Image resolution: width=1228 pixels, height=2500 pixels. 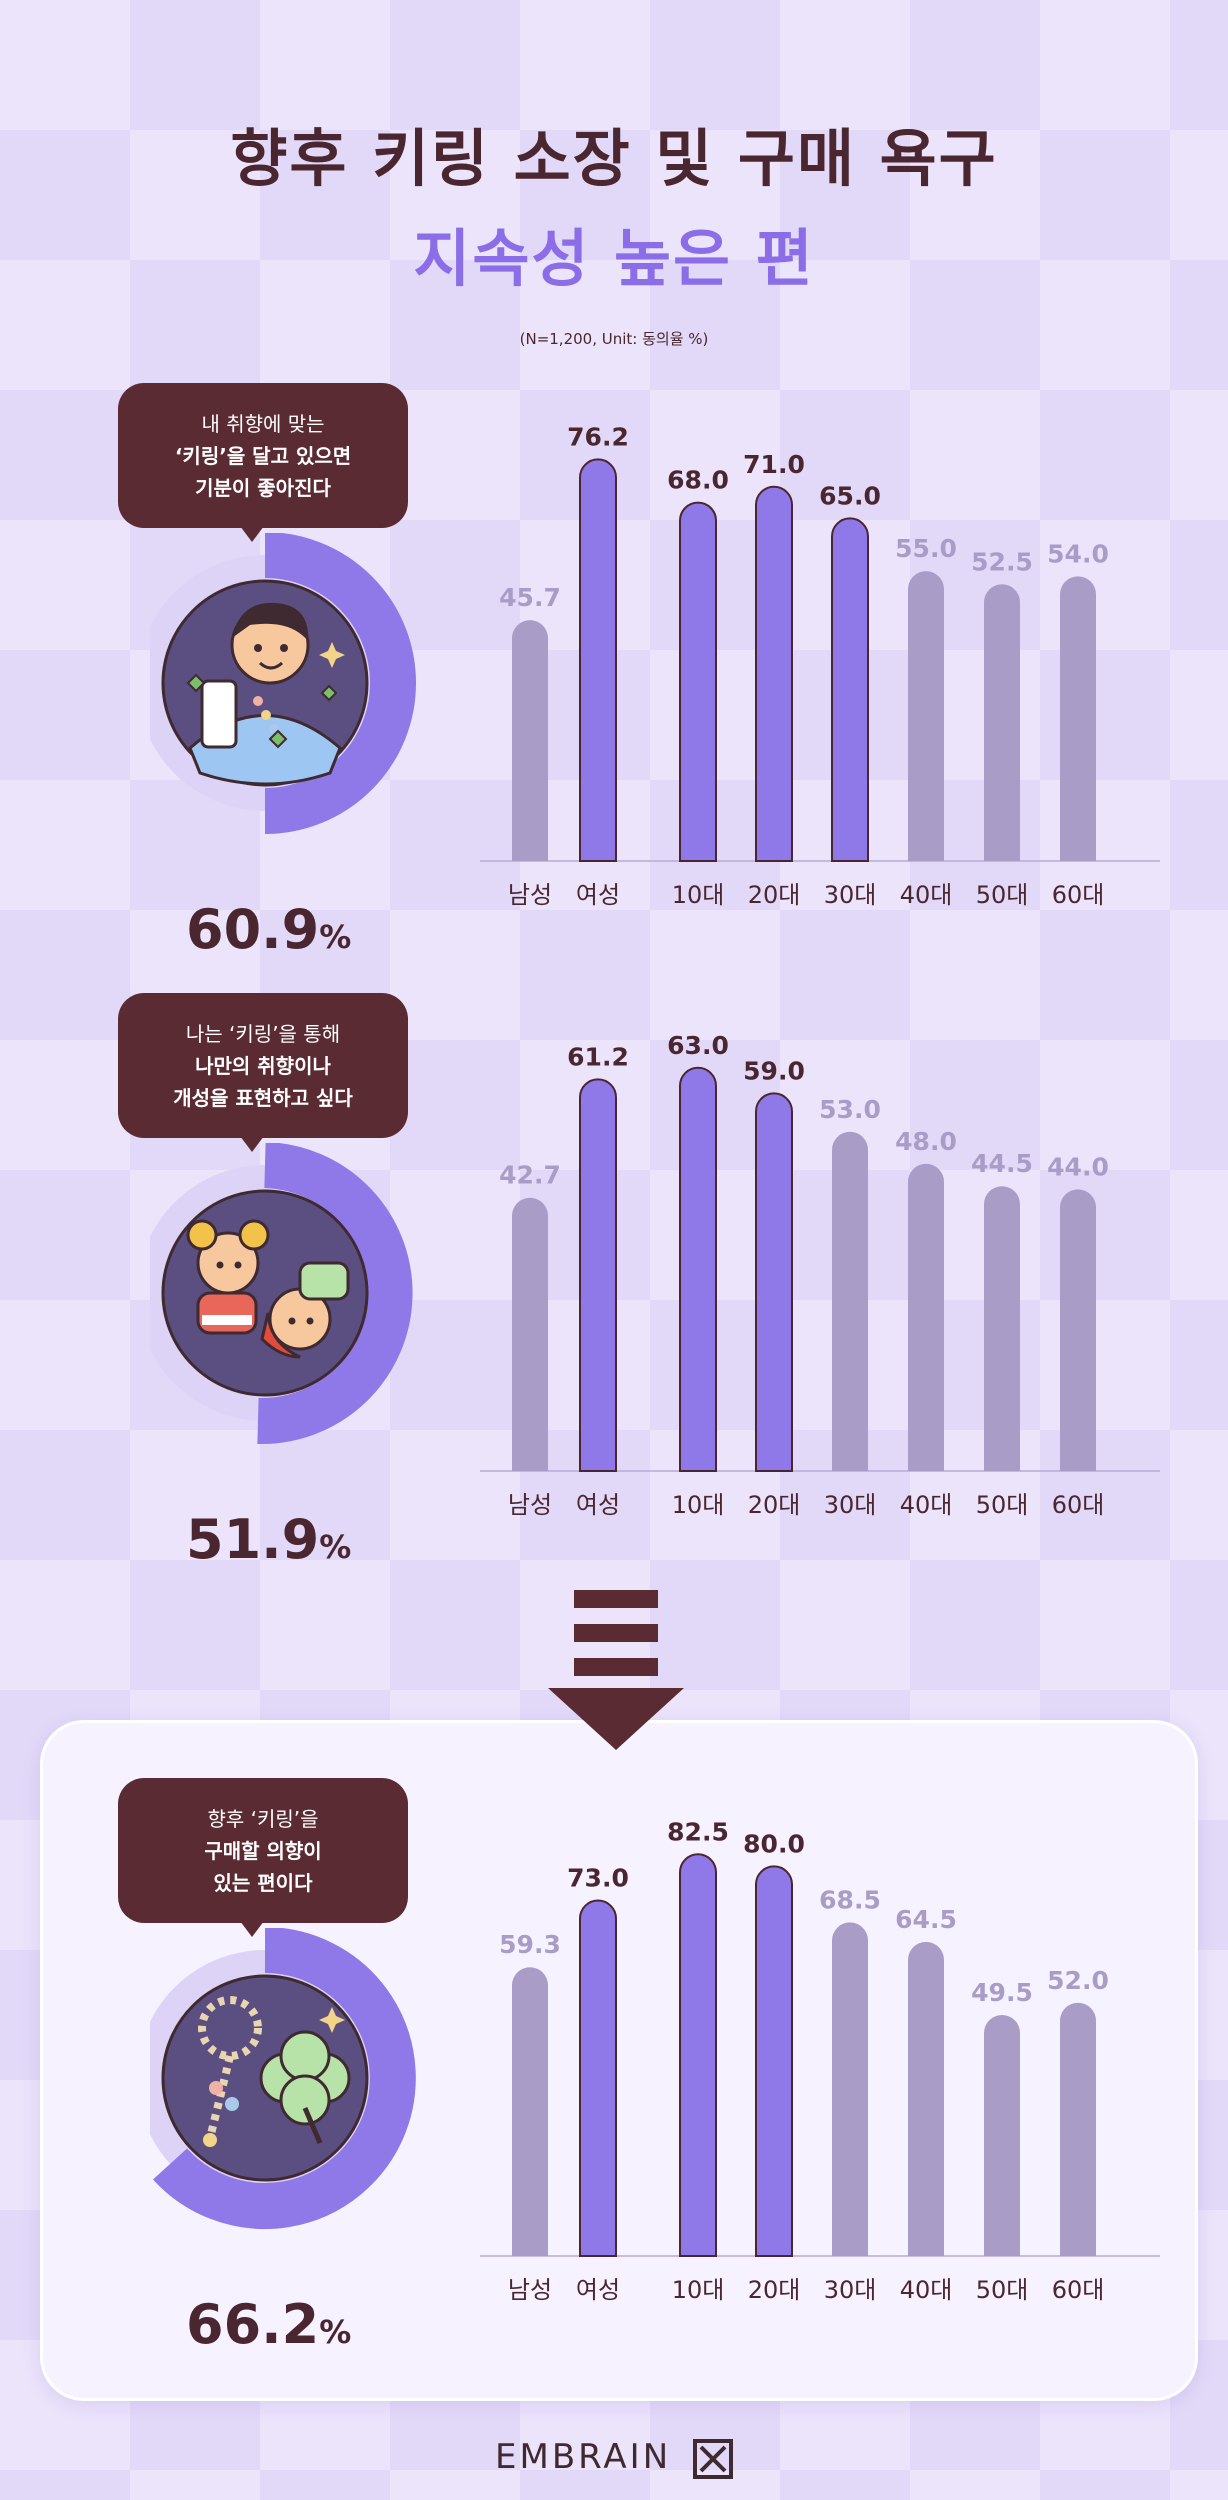 What do you see at coordinates (850, 1109) in the screenshot?
I see `value-label: 53.0` at bounding box center [850, 1109].